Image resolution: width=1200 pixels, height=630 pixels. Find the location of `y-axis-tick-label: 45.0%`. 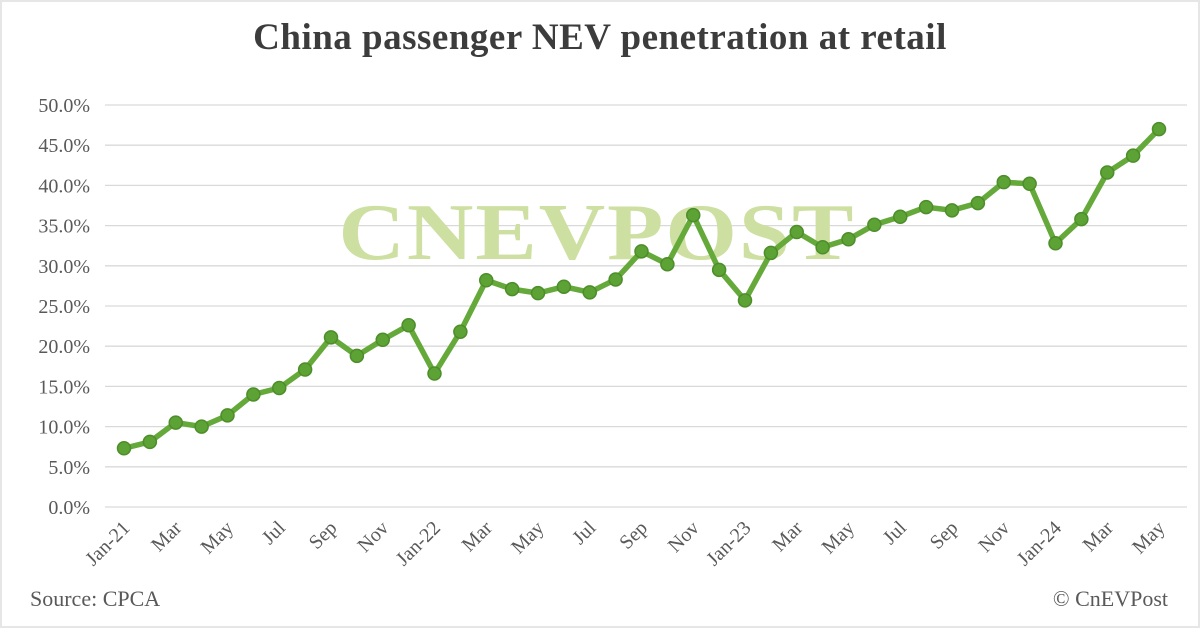

y-axis-tick-label: 45.0% is located at coordinates (64, 146).